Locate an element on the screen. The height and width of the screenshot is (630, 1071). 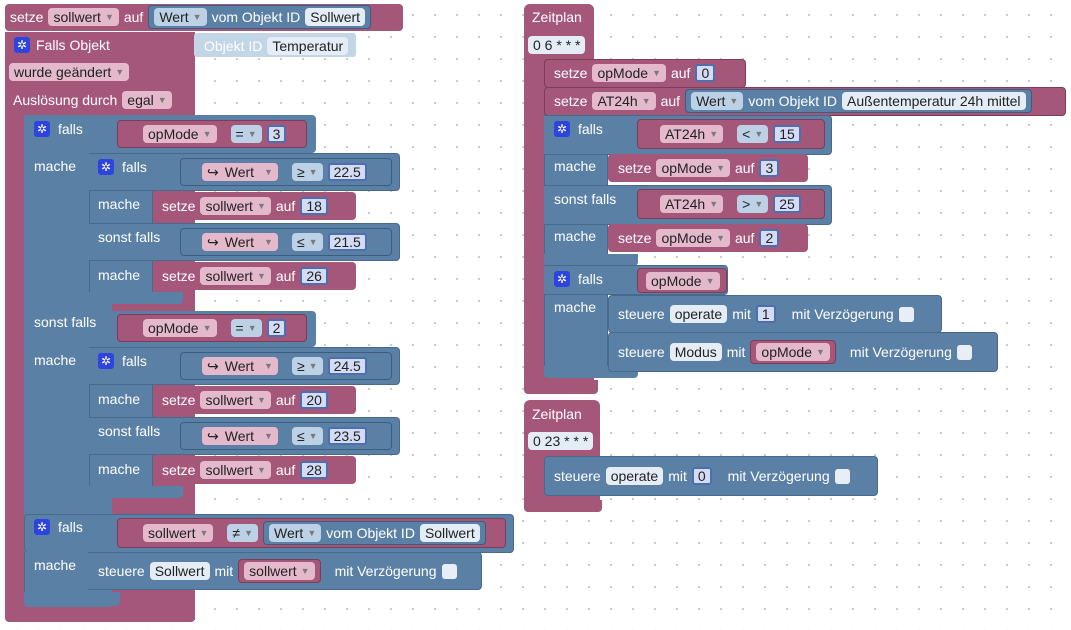
inner2-s1: setze sollwert ▼ auf 20 is located at coordinates (245, 400).